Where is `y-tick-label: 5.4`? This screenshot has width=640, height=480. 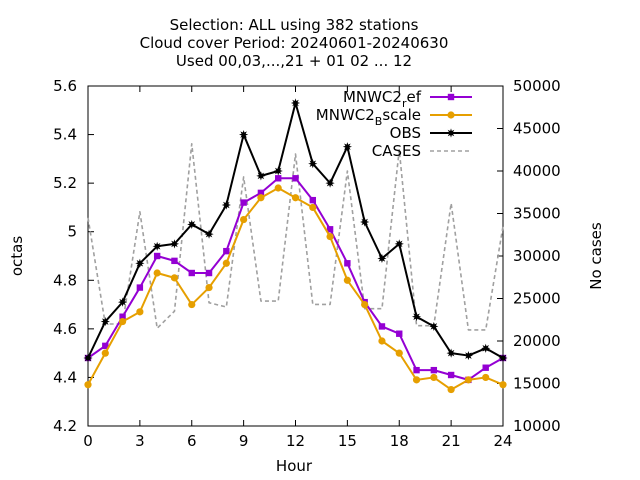
y-tick-label: 5.4 is located at coordinates (65, 135).